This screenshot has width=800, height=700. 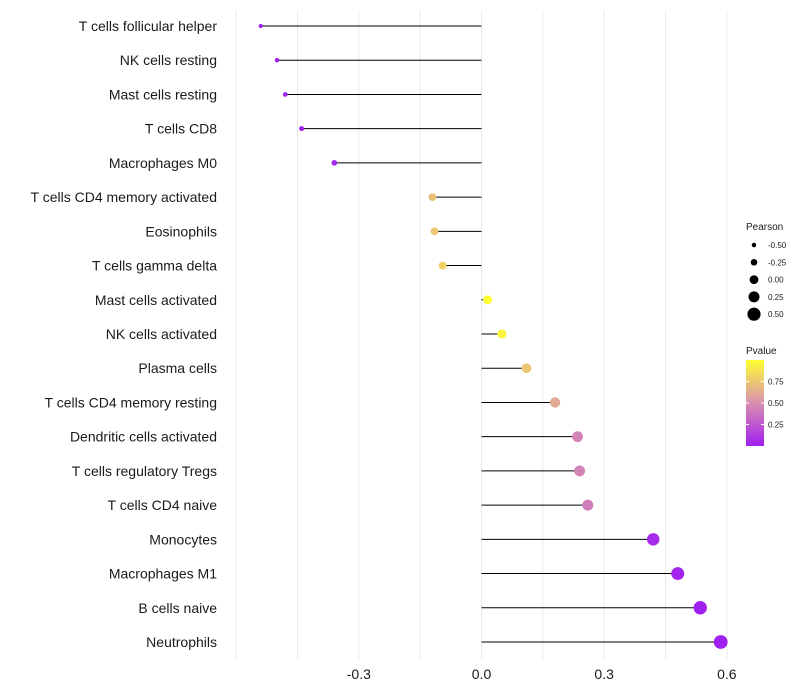 What do you see at coordinates (183, 539) in the screenshot?
I see `category-label: Monocytes` at bounding box center [183, 539].